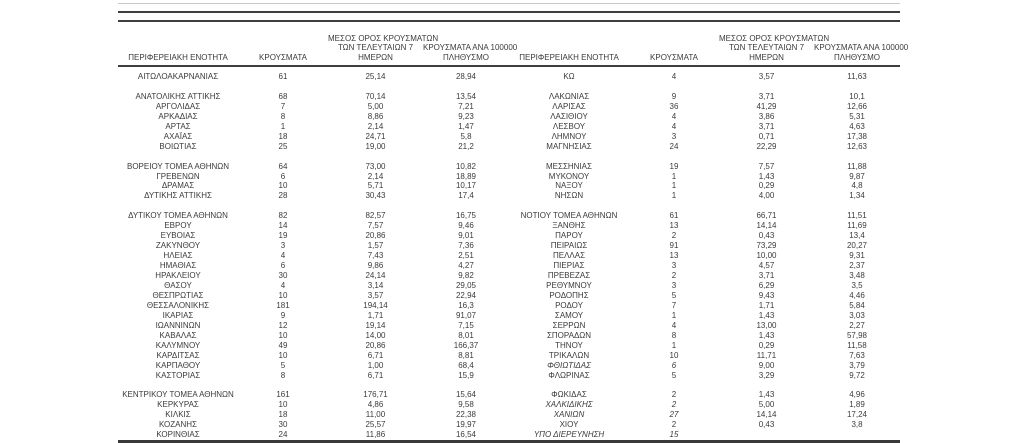  What do you see at coordinates (674, 44) in the screenshot?
I see `header-cases-right: ΚΡΟΥΣΜΑΤΑ` at bounding box center [674, 44].